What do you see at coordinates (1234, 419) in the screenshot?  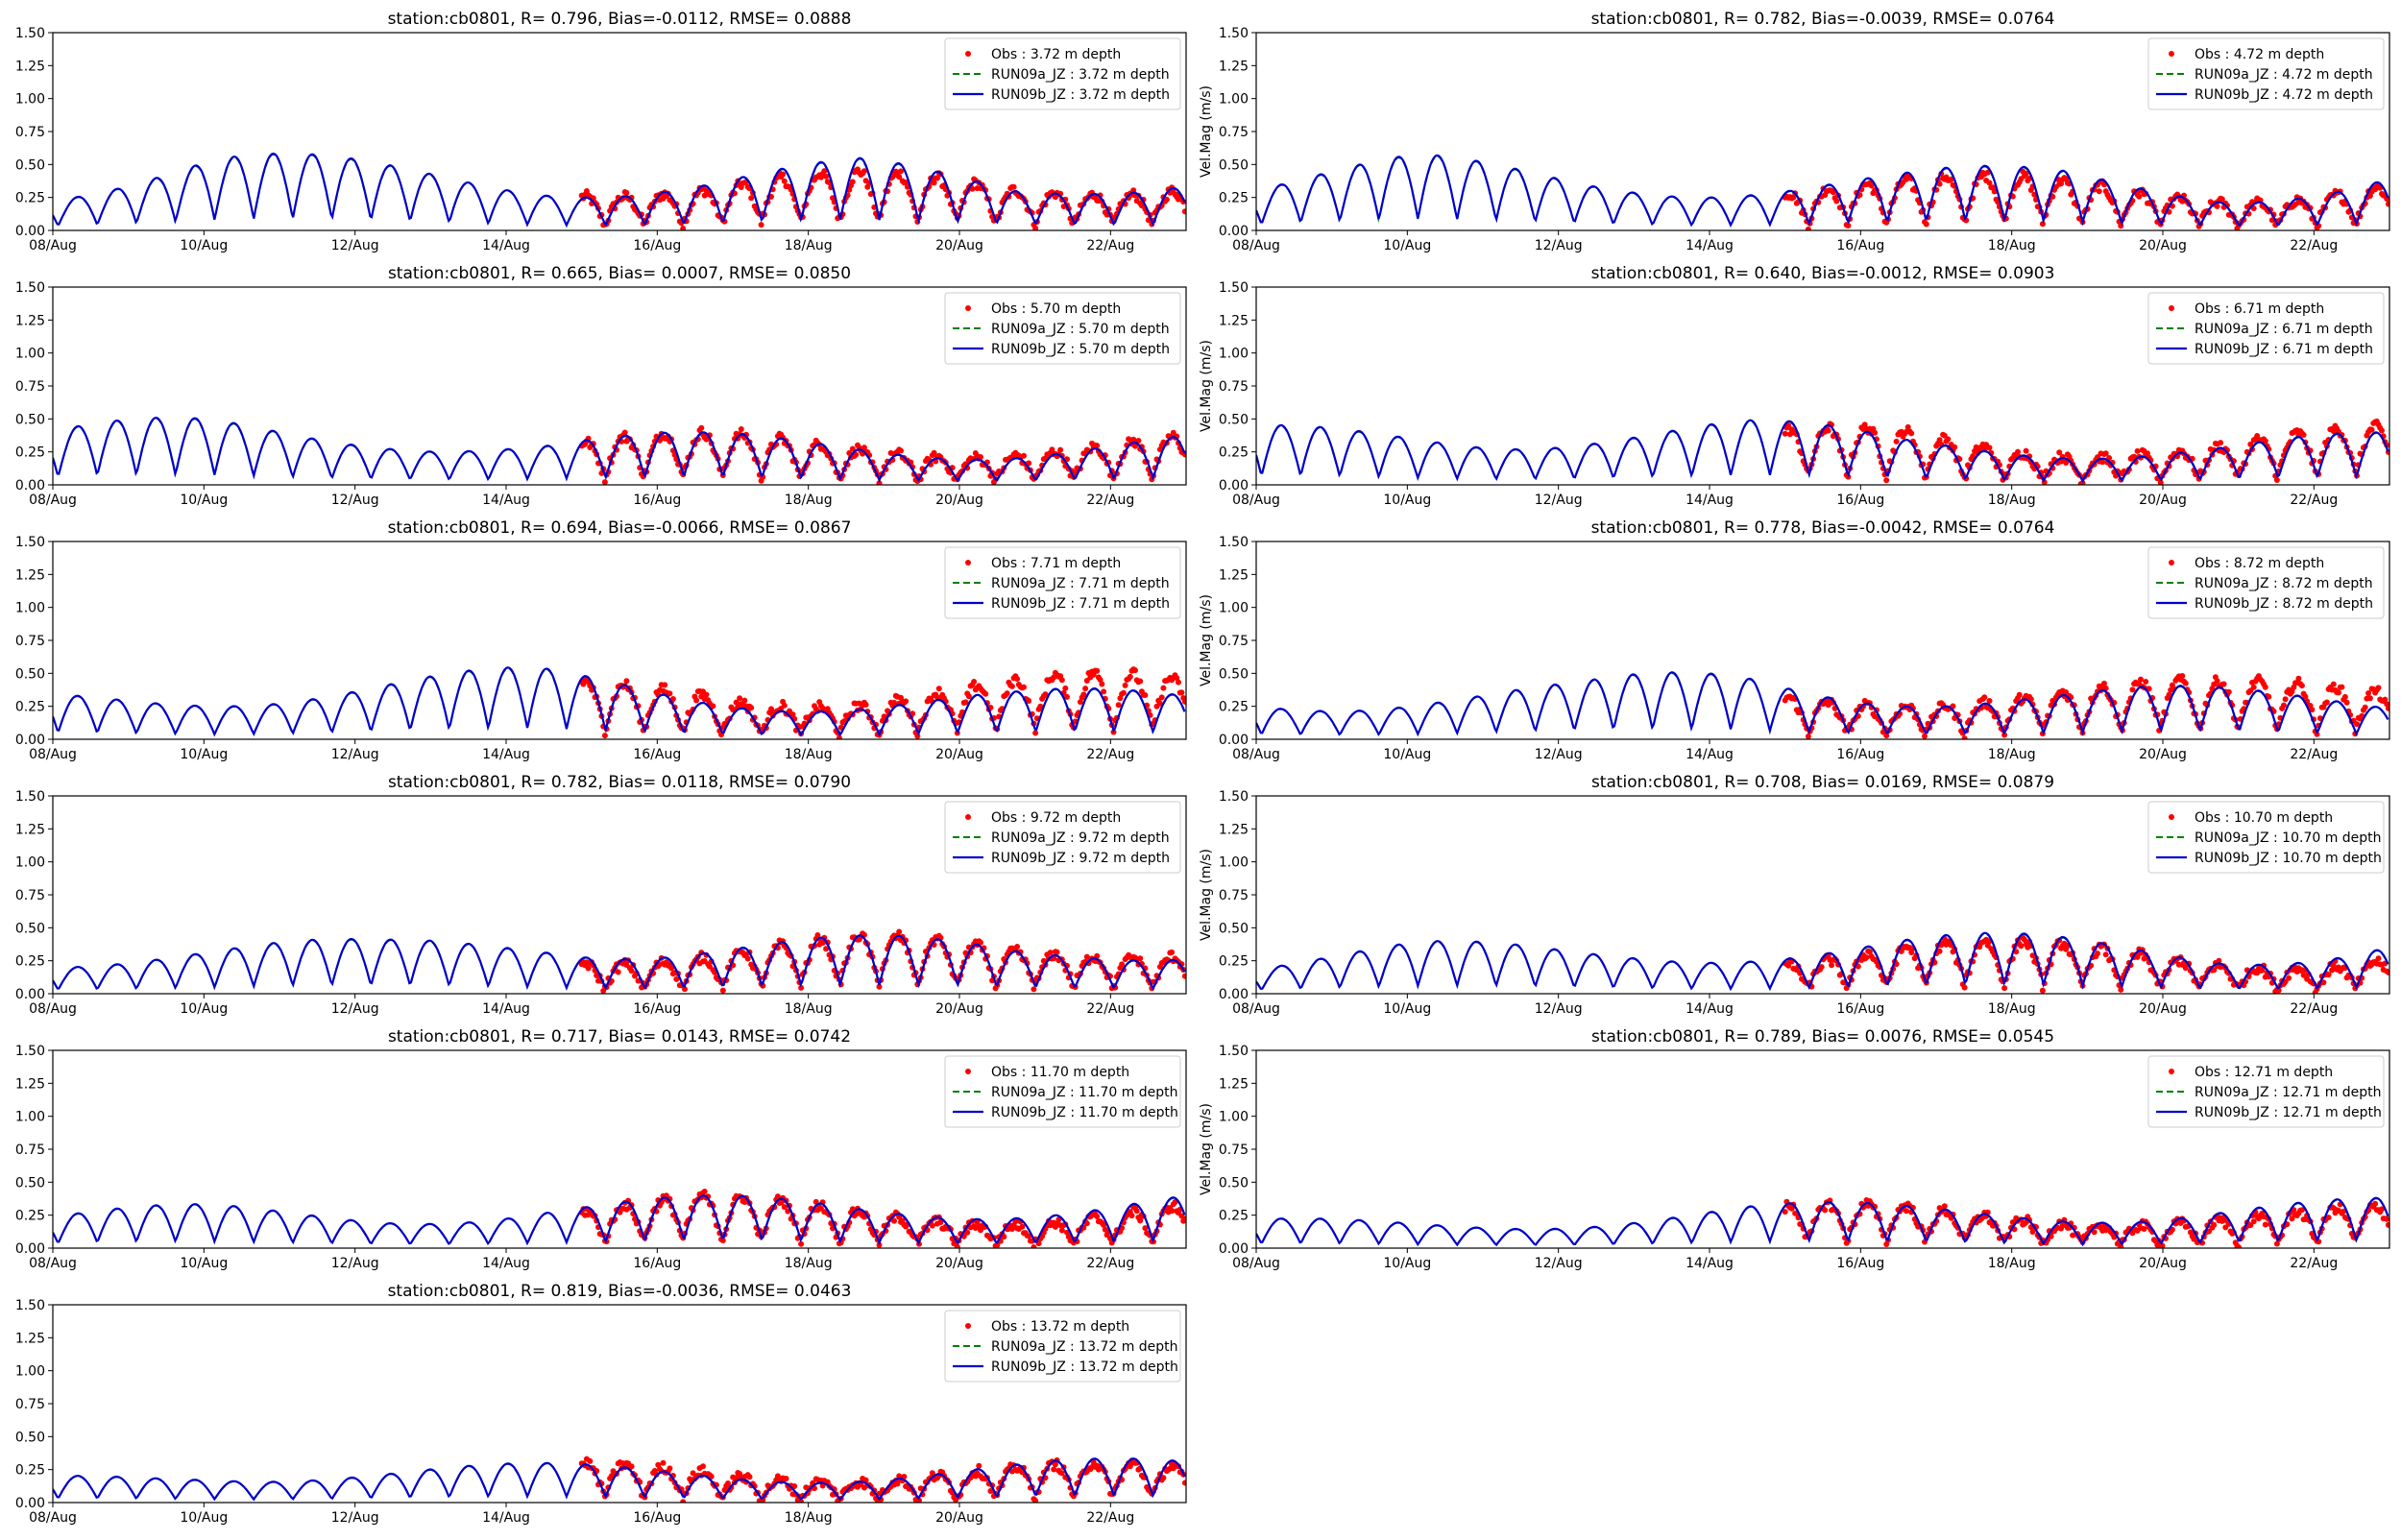 I see `y-tick-label: 0.50` at bounding box center [1234, 419].